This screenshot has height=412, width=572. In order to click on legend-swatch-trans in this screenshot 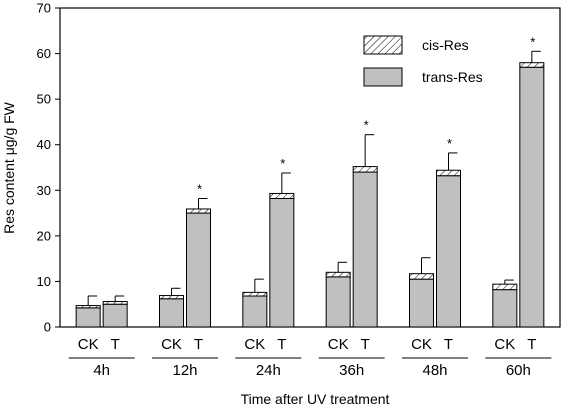, I will do `click(383, 77)`.